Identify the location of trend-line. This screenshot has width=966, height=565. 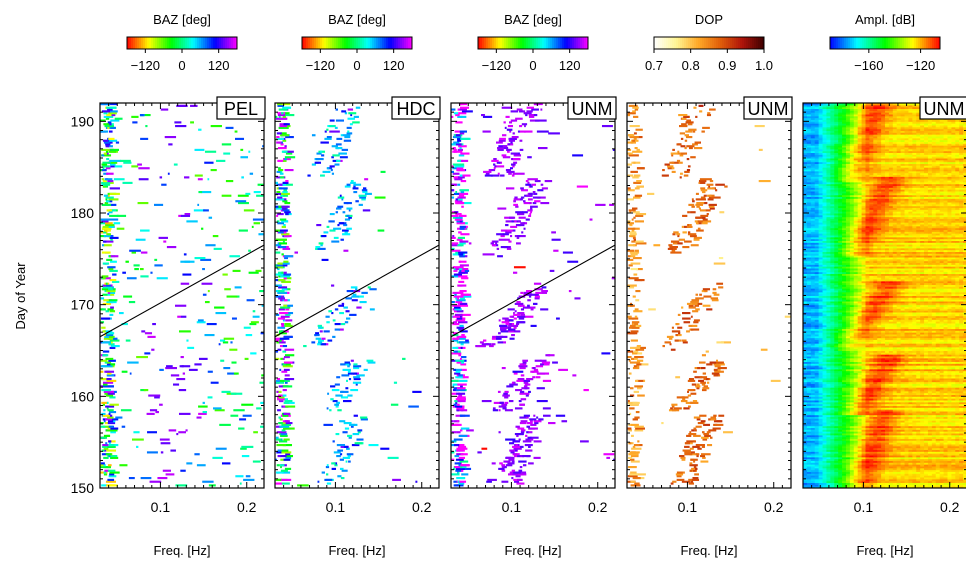
(533, 291).